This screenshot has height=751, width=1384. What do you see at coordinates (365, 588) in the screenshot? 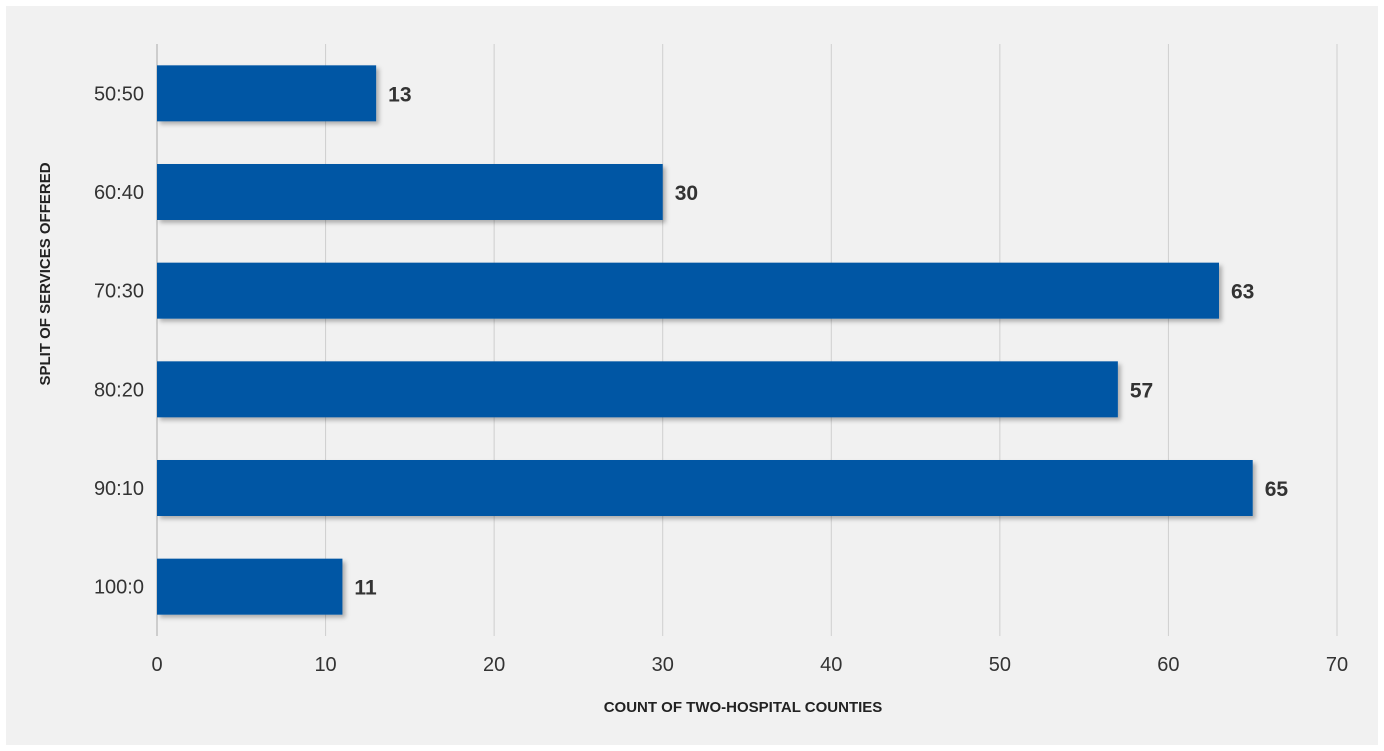
I see `data-label: 11` at bounding box center [365, 588].